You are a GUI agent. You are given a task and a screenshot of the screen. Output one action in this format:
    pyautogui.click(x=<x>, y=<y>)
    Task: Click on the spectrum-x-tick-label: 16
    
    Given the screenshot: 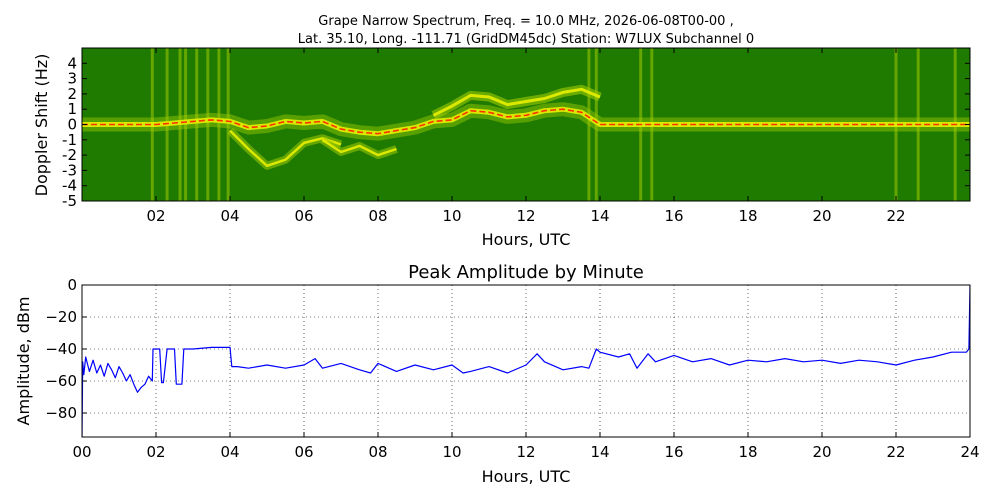 What is the action you would take?
    pyautogui.click(x=673, y=216)
    